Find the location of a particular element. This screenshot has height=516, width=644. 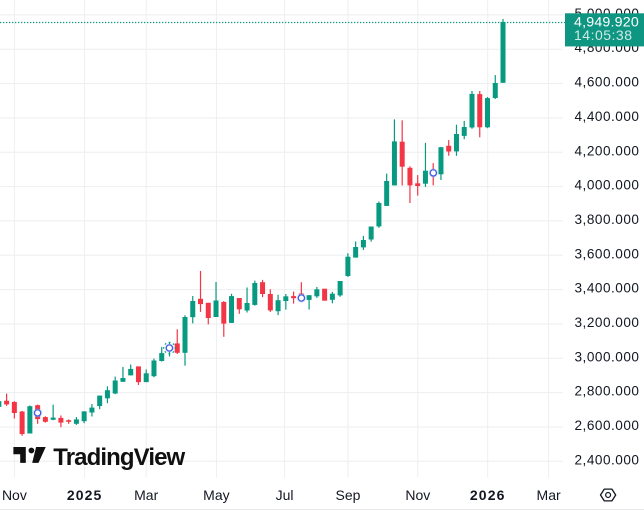

svg-text: 3,600.000 is located at coordinates (607, 253).